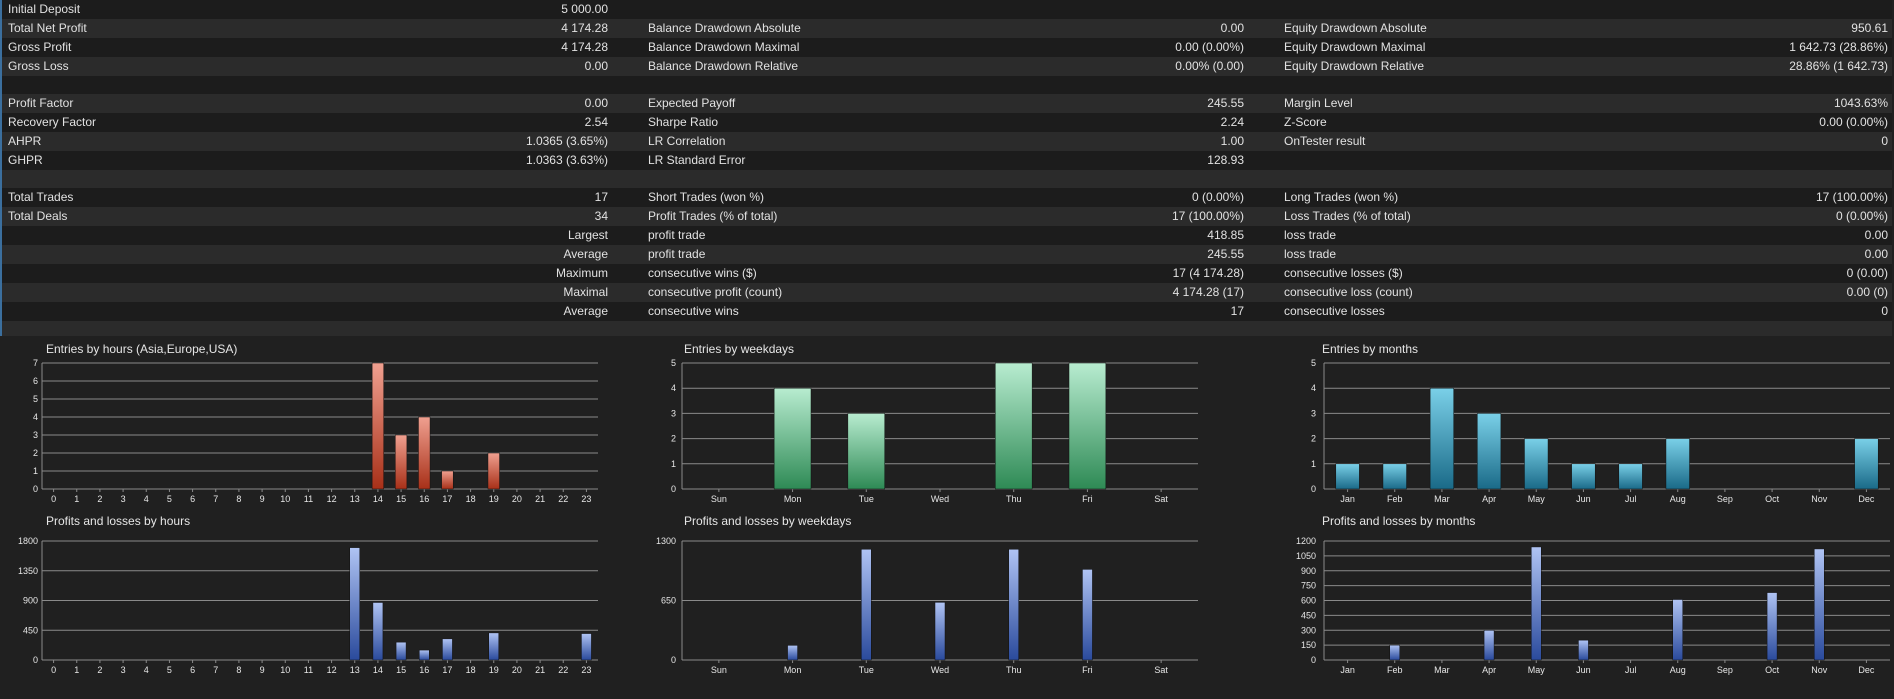 This screenshot has width=1894, height=699. What do you see at coordinates (666, 541) in the screenshot?
I see `y-tick-label: 1300` at bounding box center [666, 541].